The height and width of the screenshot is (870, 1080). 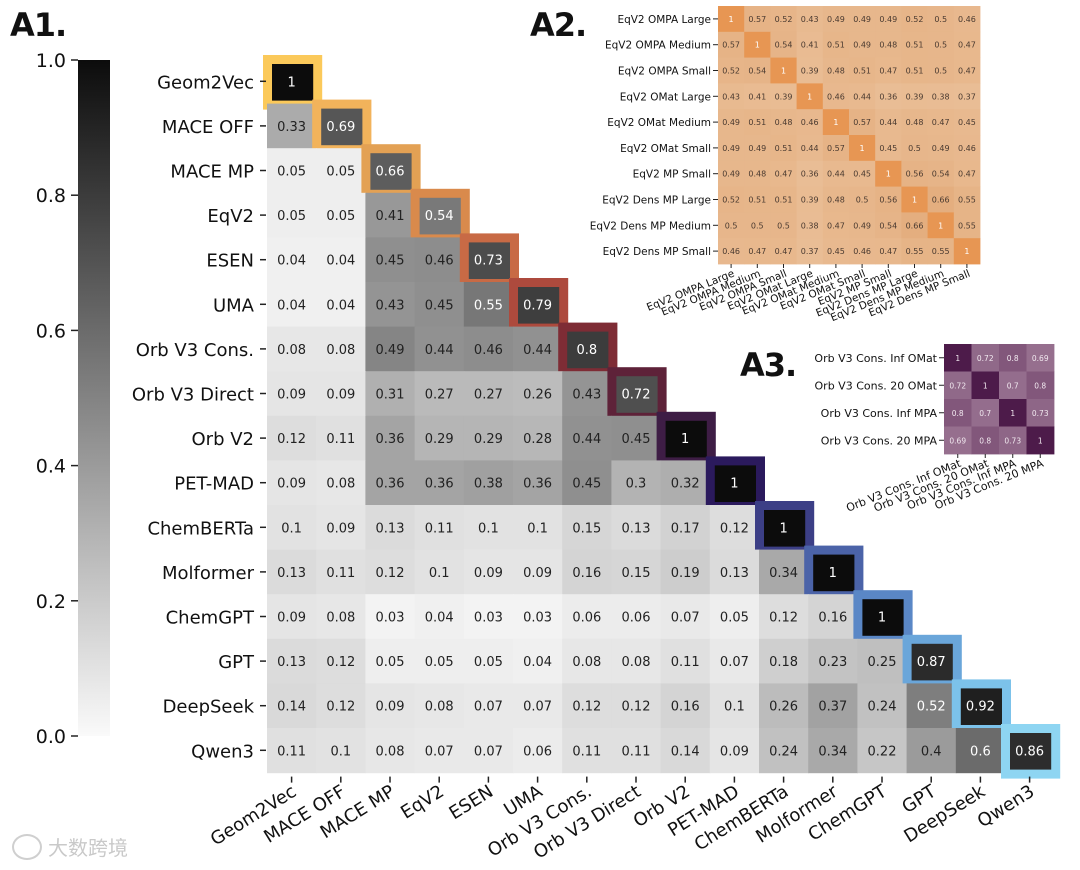 I want to click on cell-value-label: 0.86, so click(x=1029, y=751).